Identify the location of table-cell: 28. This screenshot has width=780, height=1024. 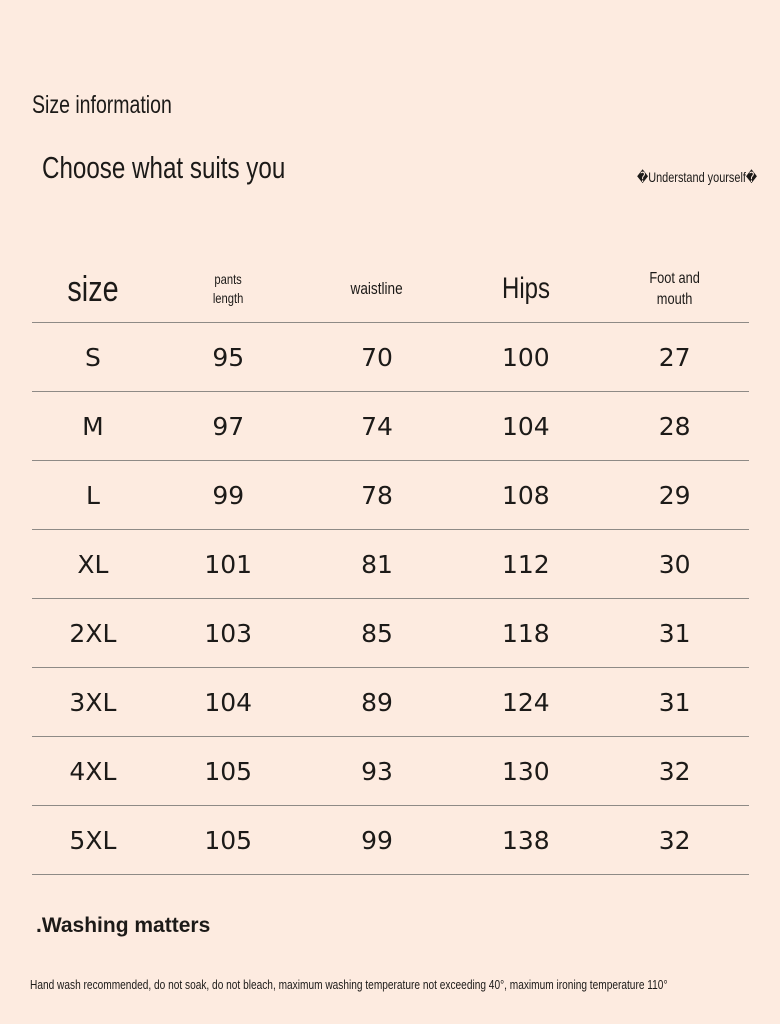
(674, 426).